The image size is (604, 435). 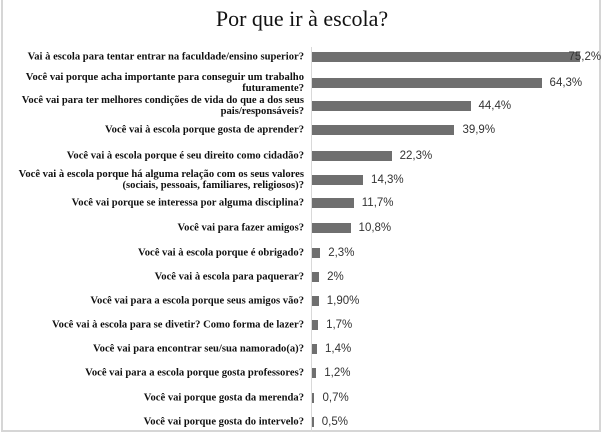 I want to click on category-label-line: Você vai para fazer amigos?, so click(x=240, y=228).